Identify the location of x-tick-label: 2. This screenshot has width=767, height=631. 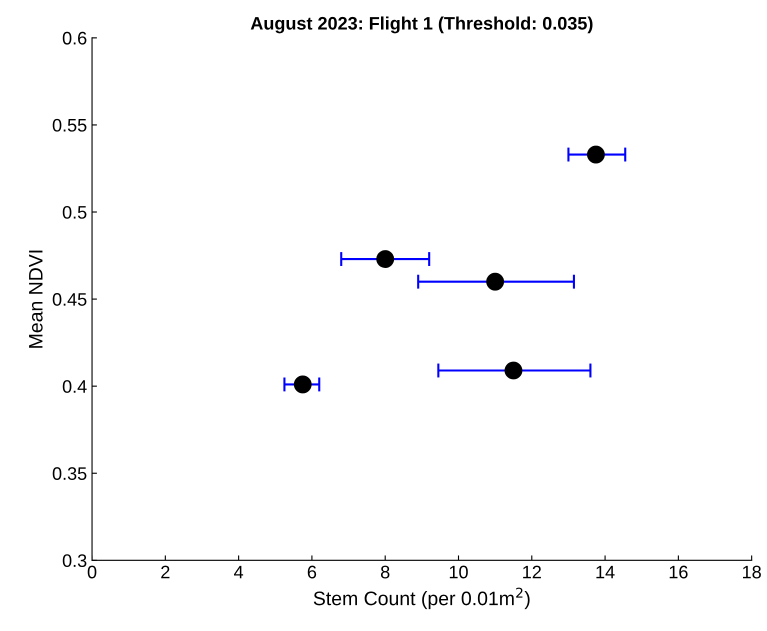
(165, 572).